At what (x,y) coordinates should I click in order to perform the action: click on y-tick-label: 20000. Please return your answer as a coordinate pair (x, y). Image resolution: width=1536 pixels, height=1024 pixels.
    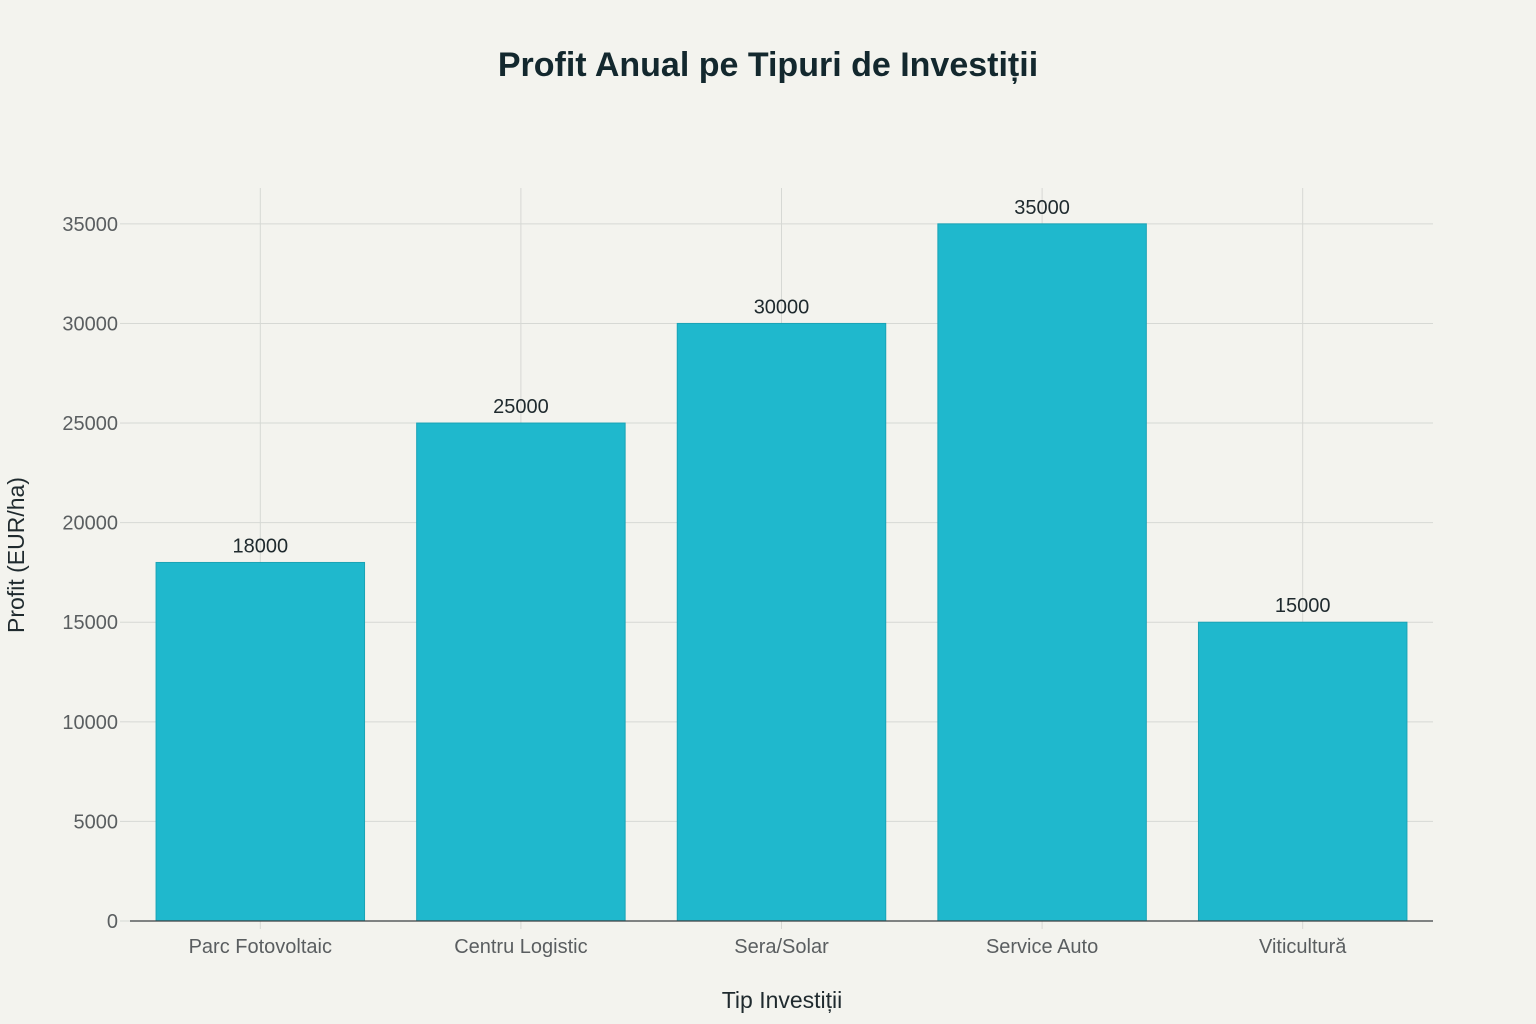
    Looking at the image, I should click on (90, 524).